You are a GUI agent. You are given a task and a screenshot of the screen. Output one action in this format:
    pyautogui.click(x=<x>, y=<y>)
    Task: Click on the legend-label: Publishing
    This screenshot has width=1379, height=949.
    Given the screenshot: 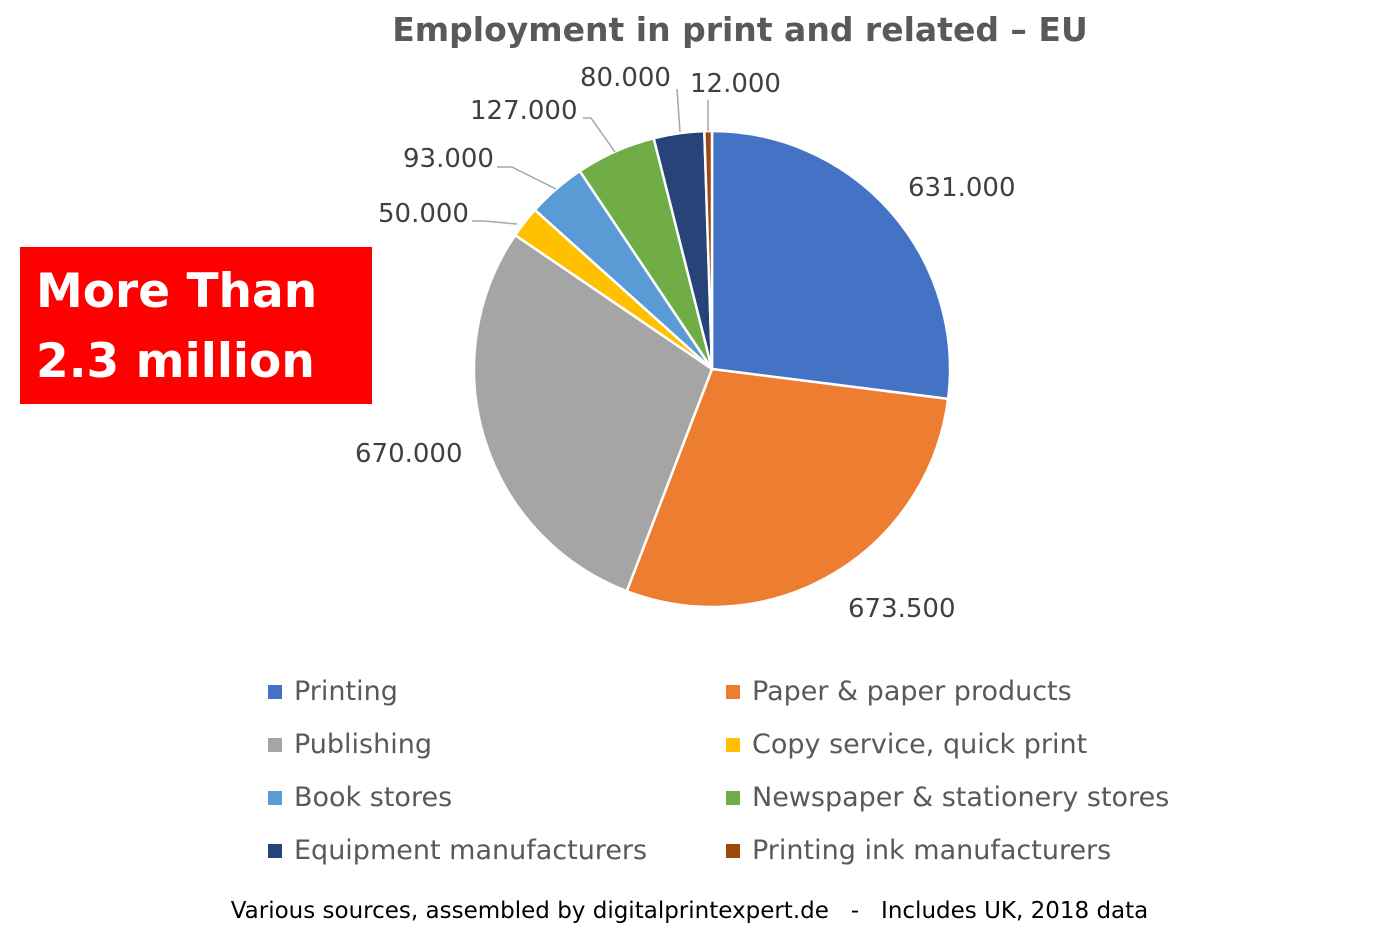 What is the action you would take?
    pyautogui.click(x=363, y=744)
    